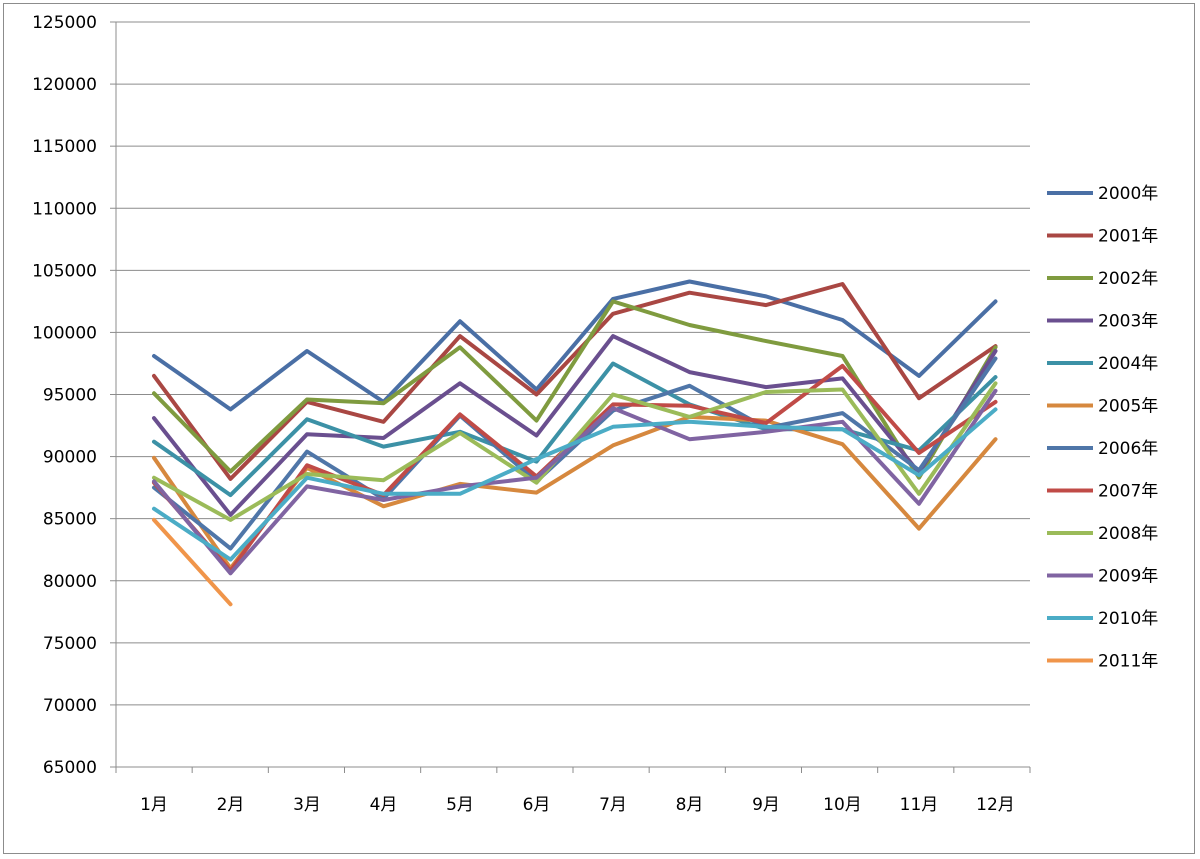 This screenshot has width=1200, height=859. I want to click on legend-label: 2003年, so click(1128, 322).